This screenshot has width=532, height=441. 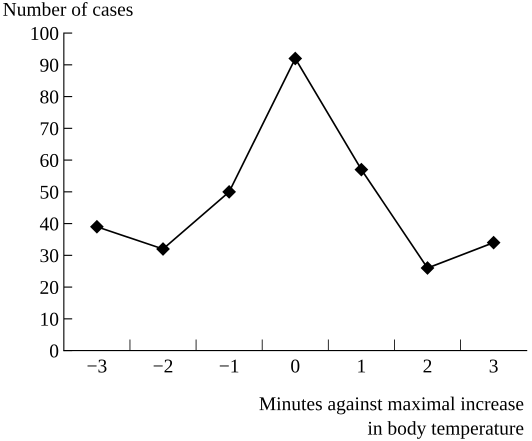 I want to click on y-tick-label: 100, so click(x=45, y=33).